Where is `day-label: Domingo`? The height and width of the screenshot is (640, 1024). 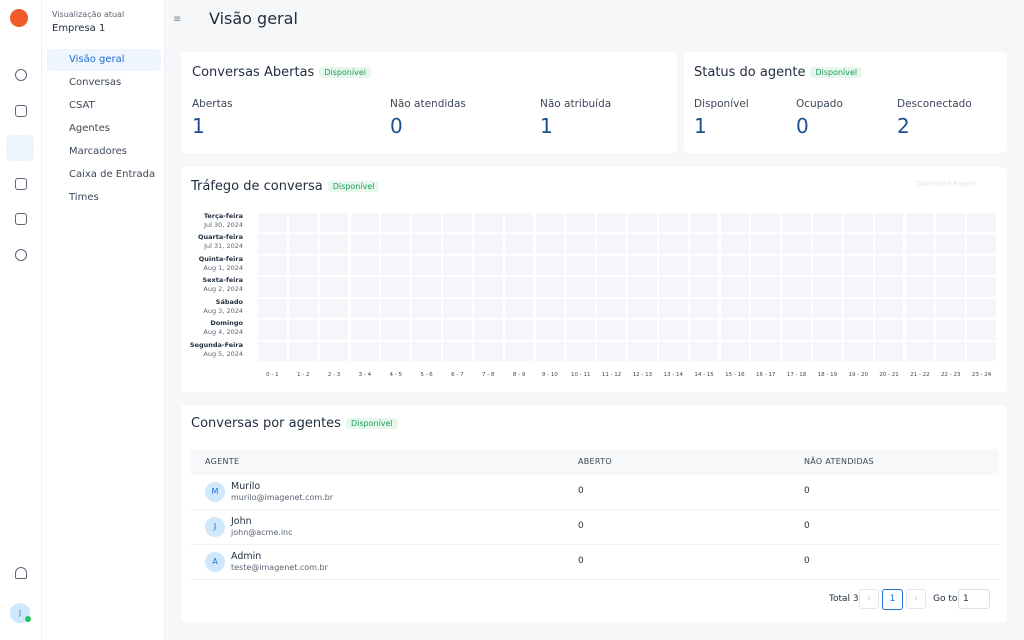
day-label: Domingo is located at coordinates (226, 323).